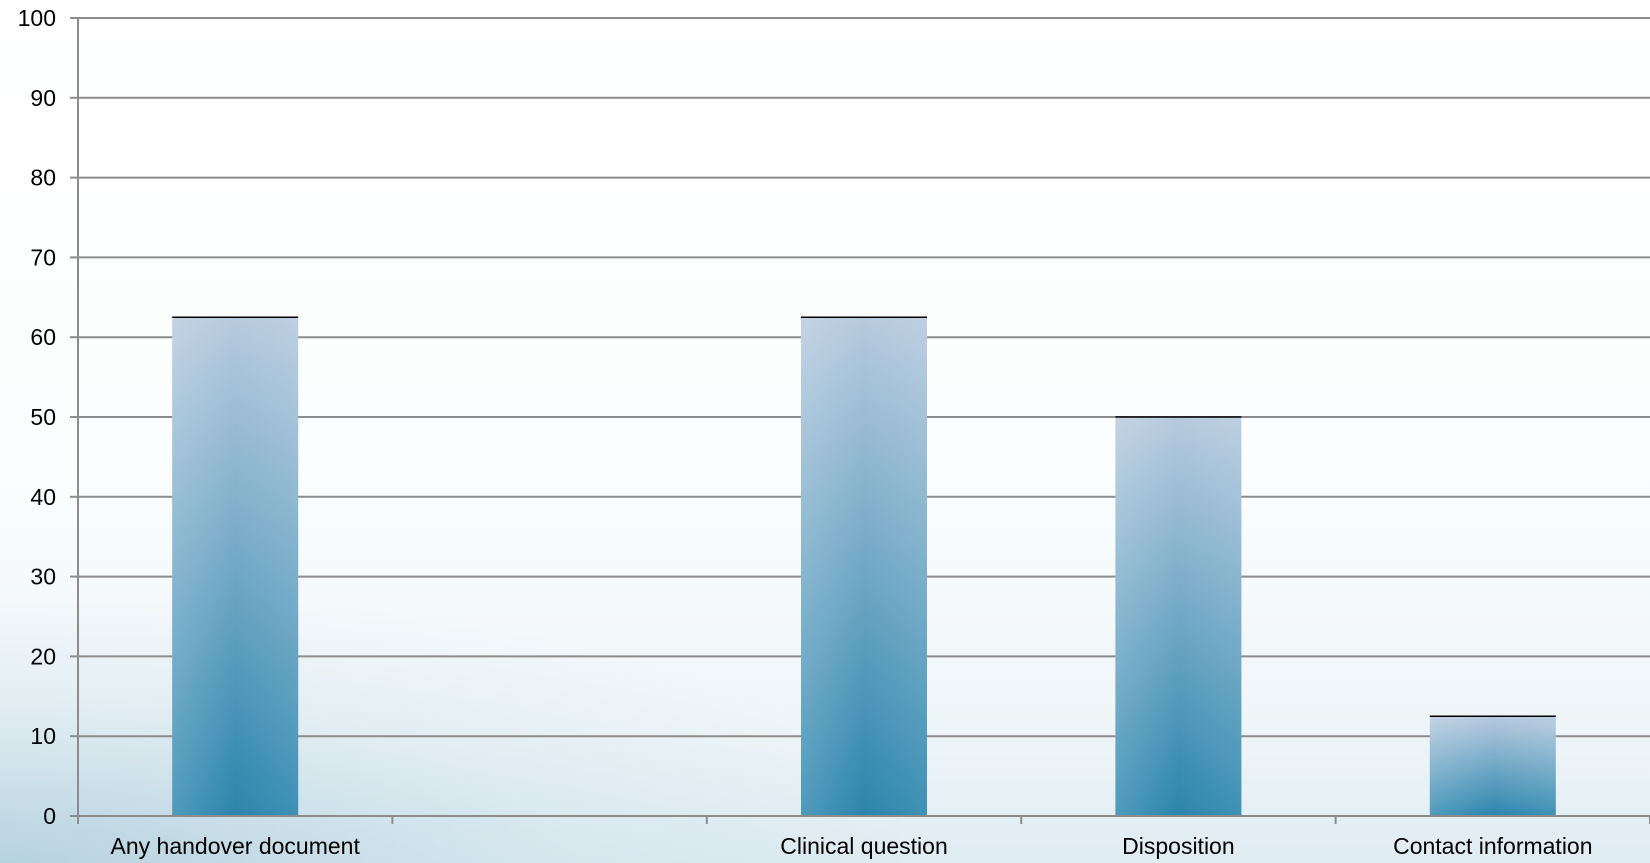  I want to click on x-axis-category-label: Any handover document, so click(236, 846).